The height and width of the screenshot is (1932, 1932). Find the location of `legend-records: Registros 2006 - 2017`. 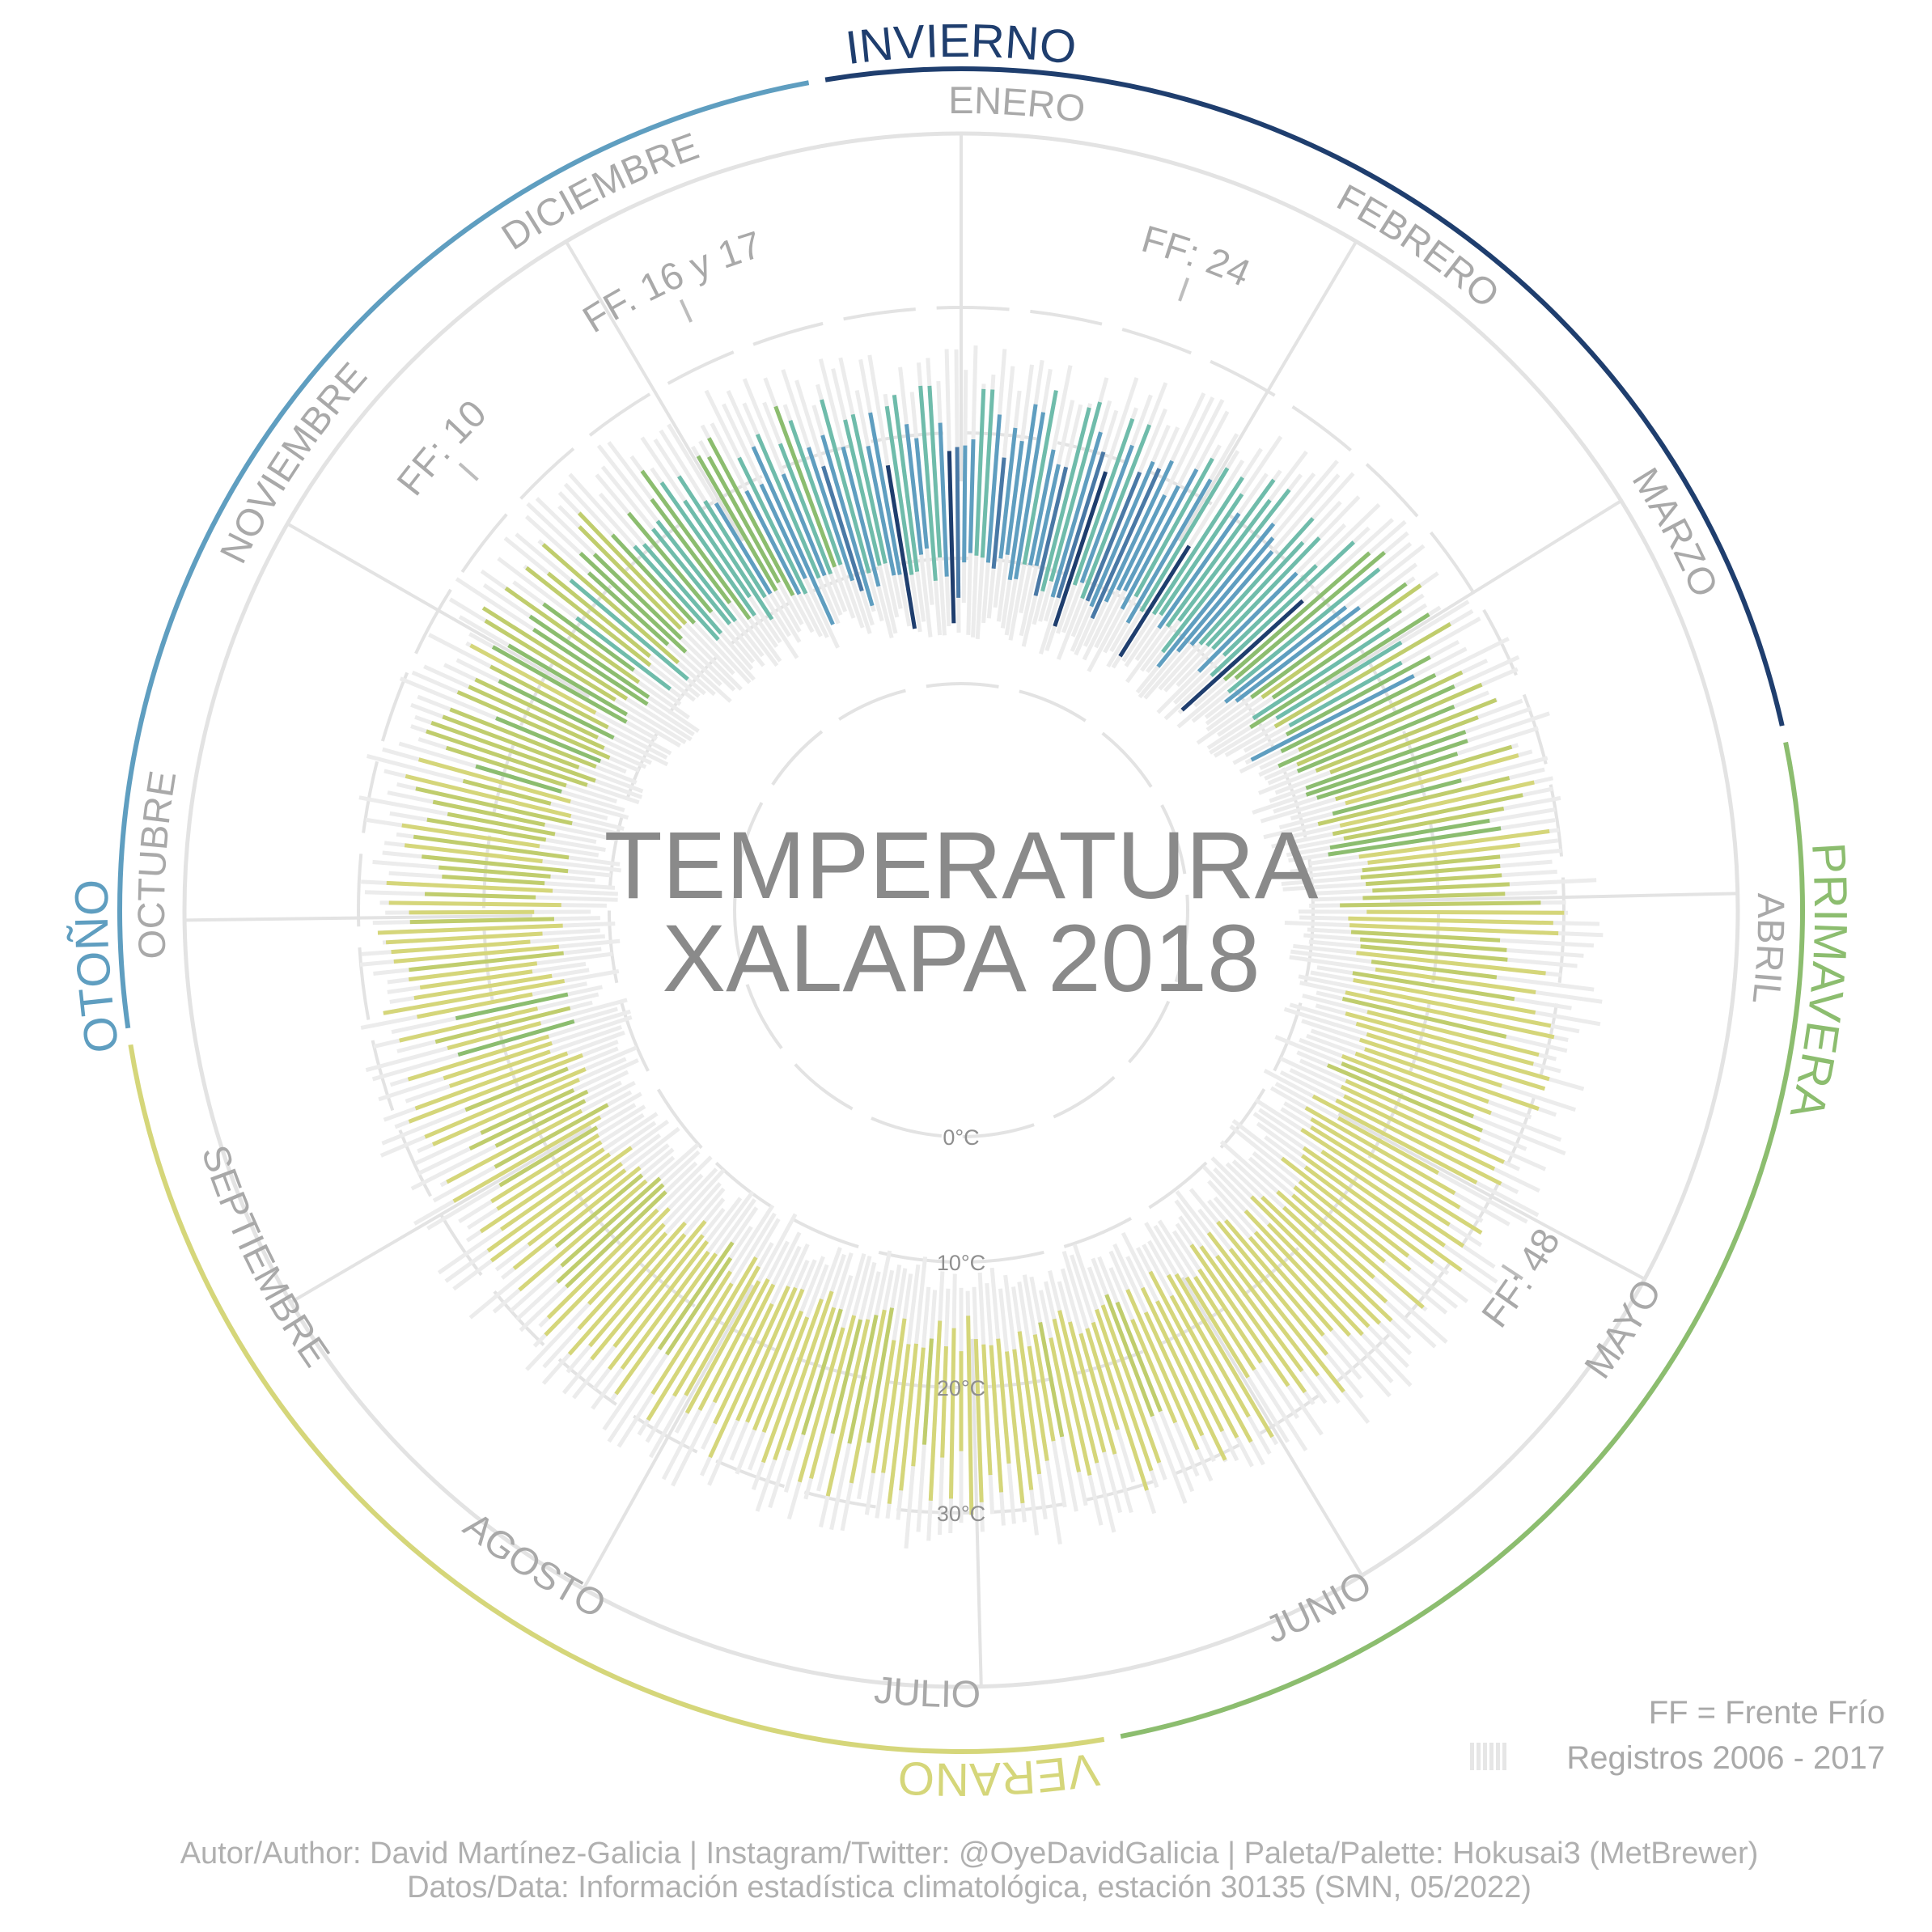

legend-records: Registros 2006 - 2017 is located at coordinates (1725, 1758).